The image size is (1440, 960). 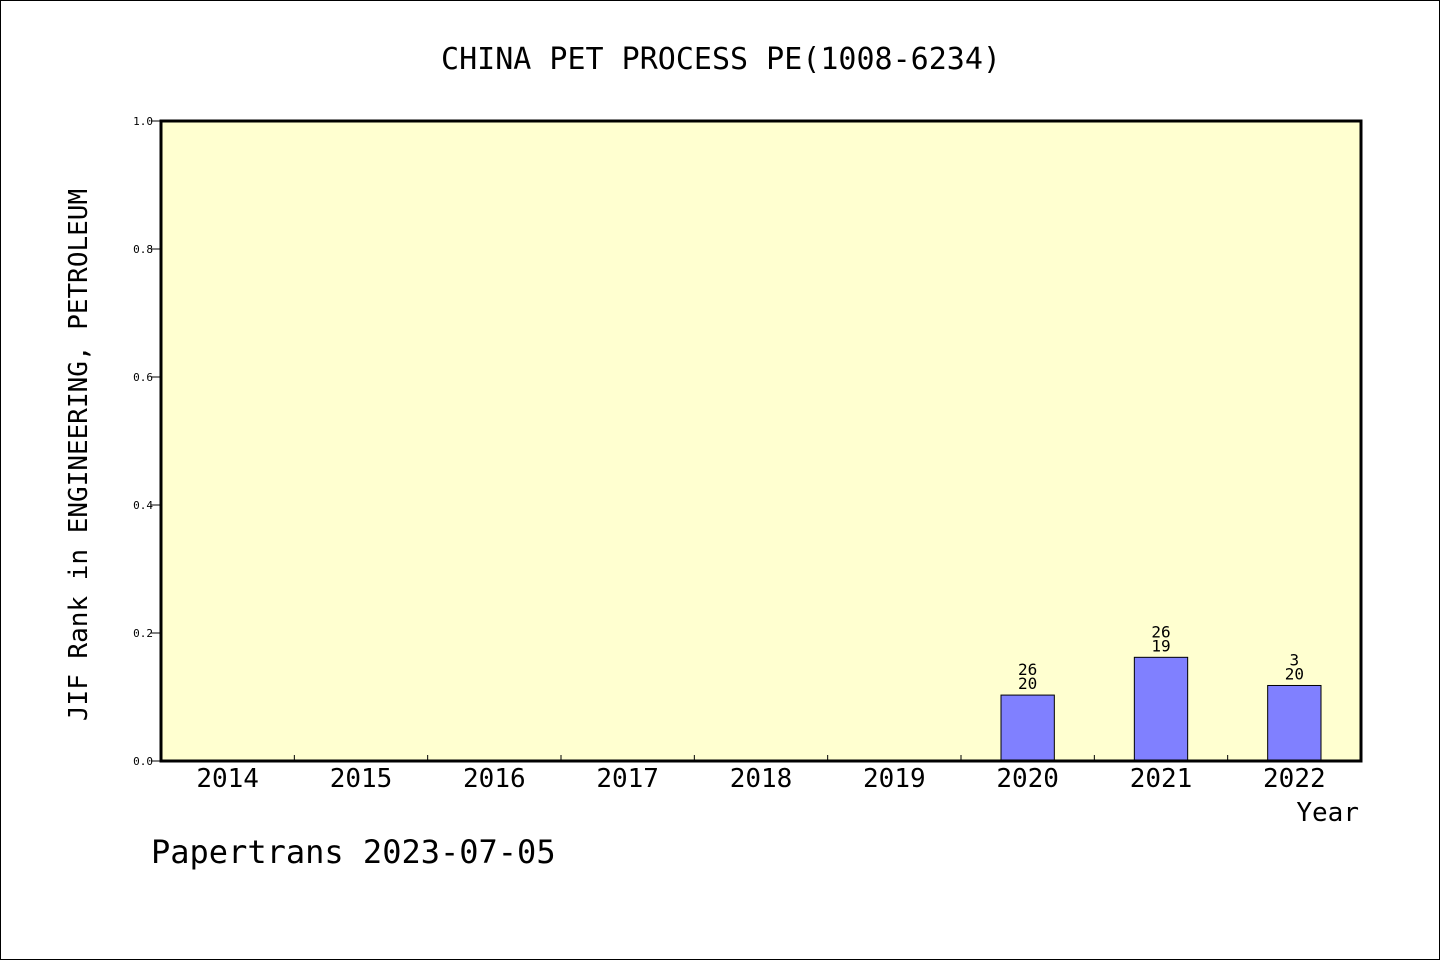 What do you see at coordinates (721, 59) in the screenshot?
I see `chart-title: CHINA PET PROCESS PE(1008-6234)` at bounding box center [721, 59].